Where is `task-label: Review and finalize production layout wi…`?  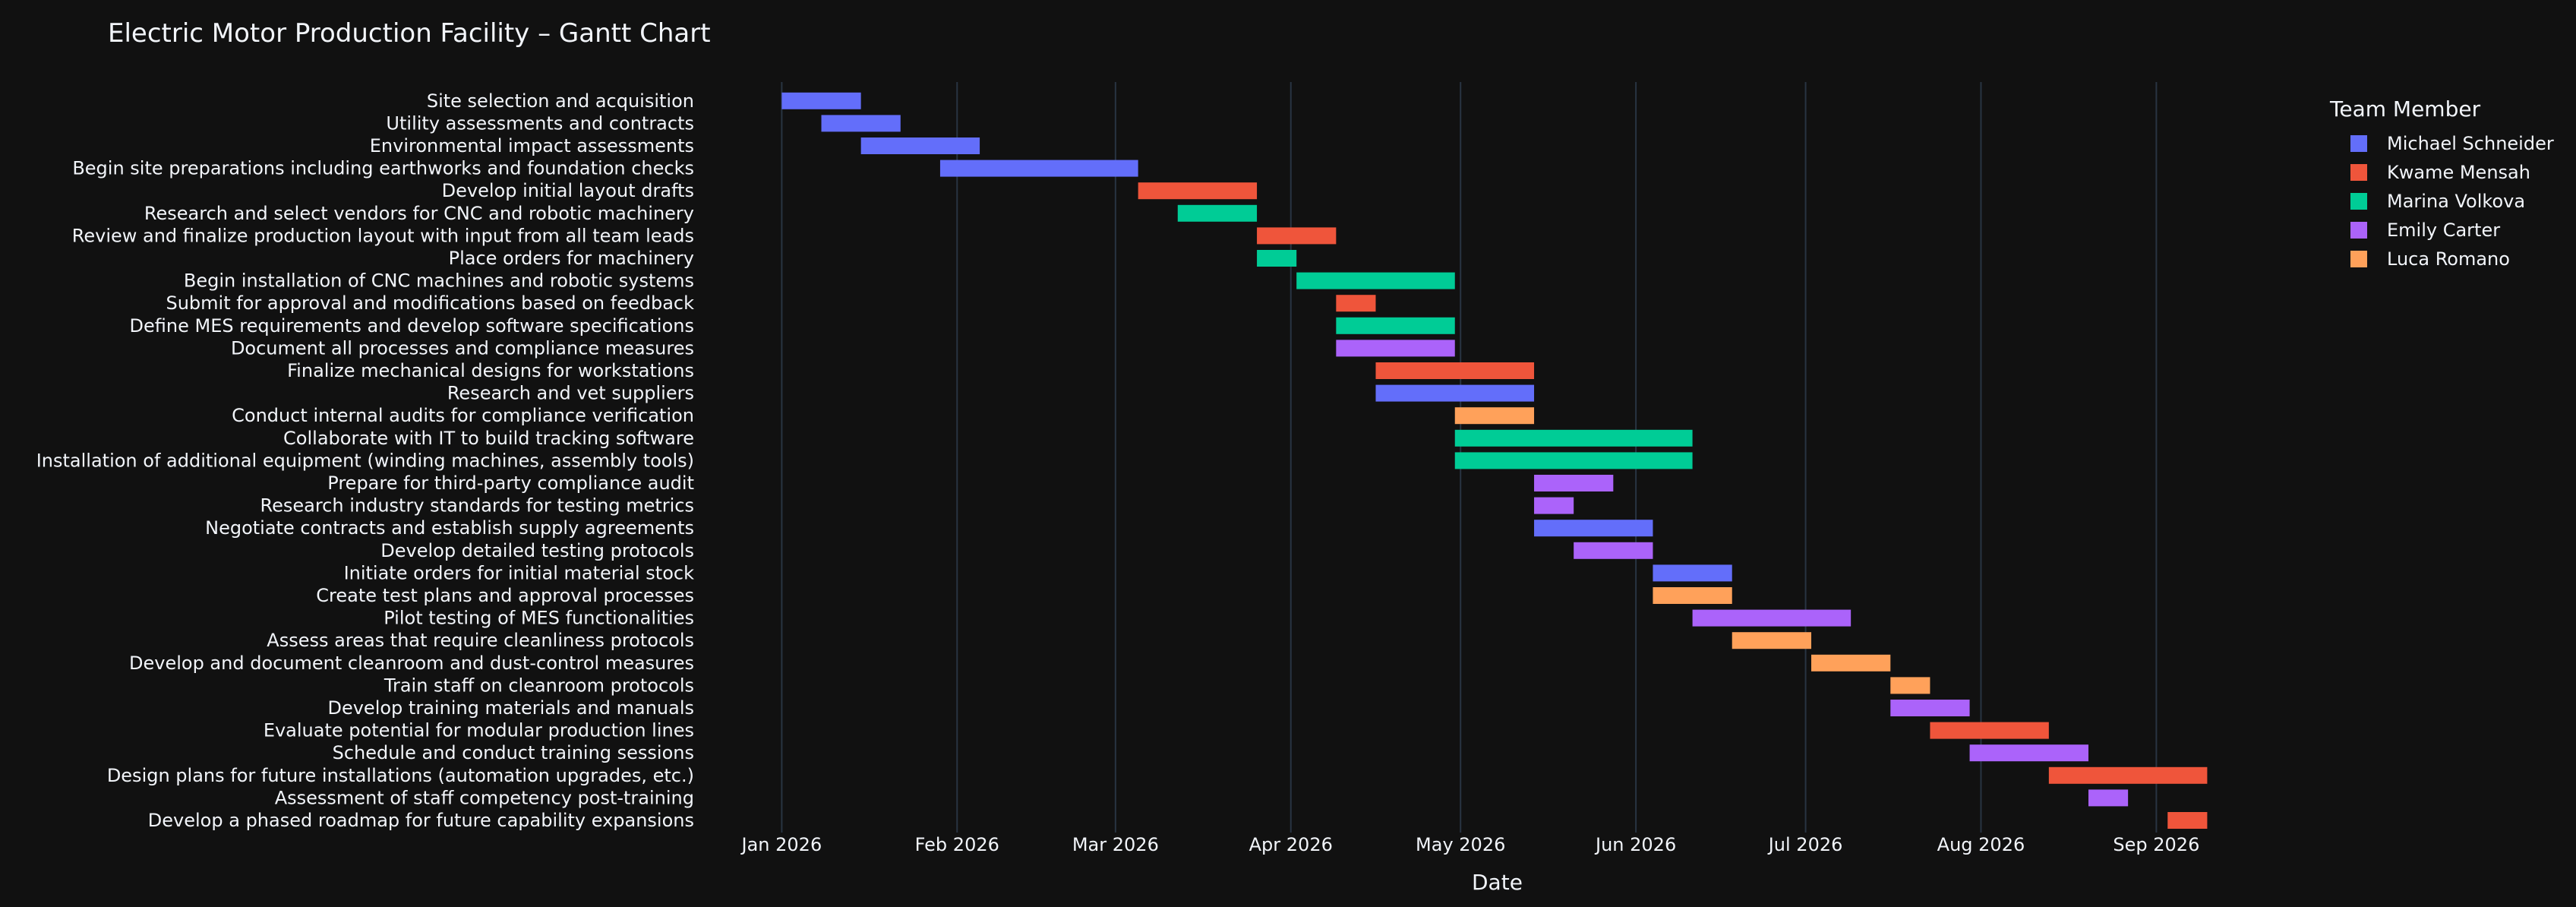 task-label: Review and finalize production layout wi… is located at coordinates (383, 235).